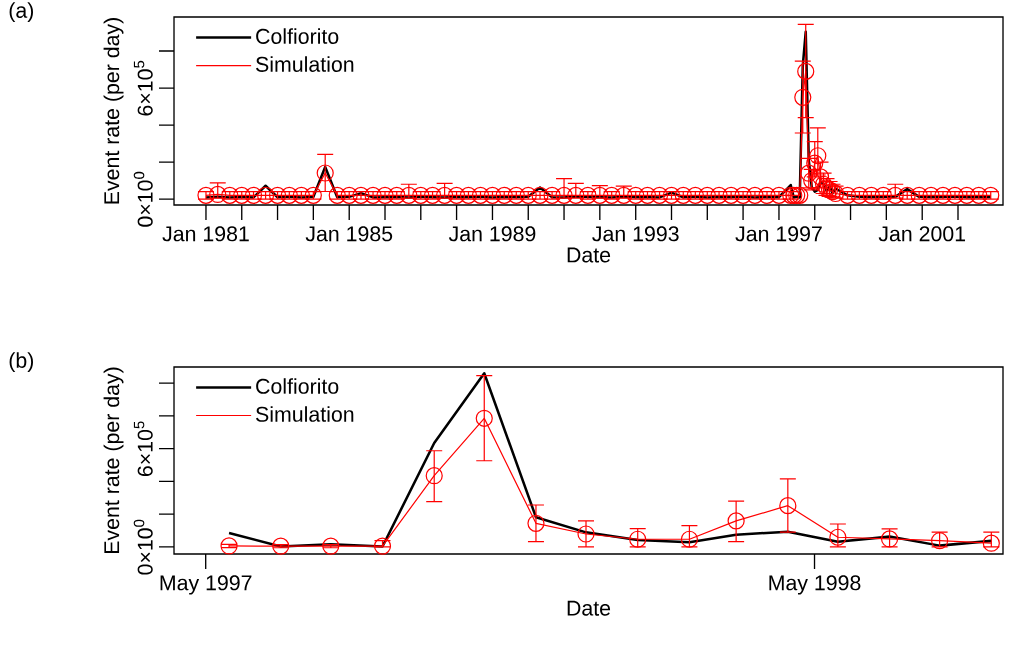  I want to click on x-tick-label: Jan 1993, so click(635, 234).